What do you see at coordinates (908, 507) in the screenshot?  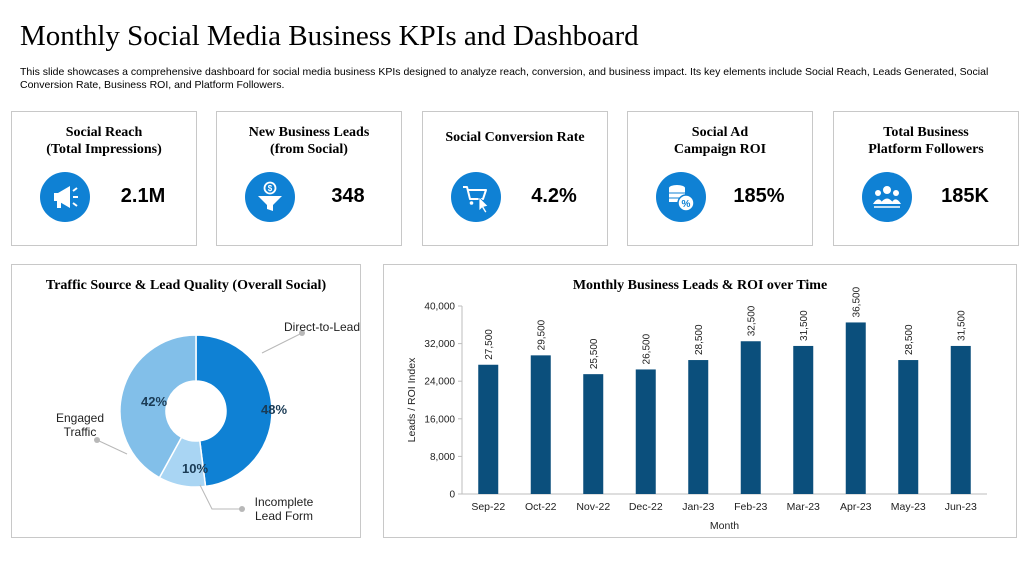 I see `x-tick-label: May-23` at bounding box center [908, 507].